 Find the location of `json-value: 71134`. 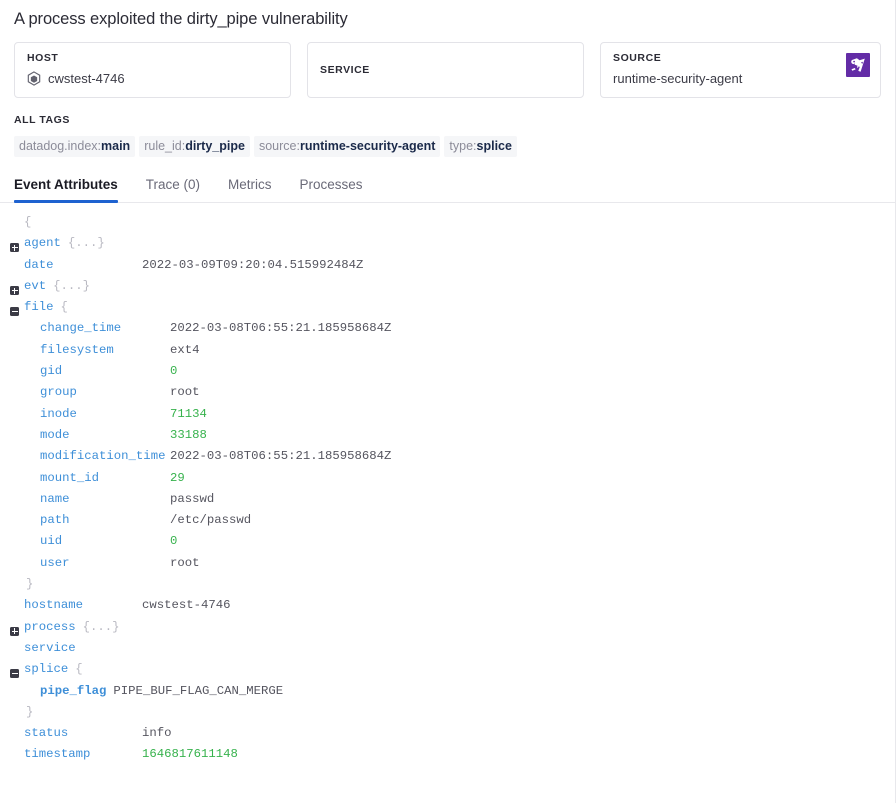

json-value: 71134 is located at coordinates (188, 413).